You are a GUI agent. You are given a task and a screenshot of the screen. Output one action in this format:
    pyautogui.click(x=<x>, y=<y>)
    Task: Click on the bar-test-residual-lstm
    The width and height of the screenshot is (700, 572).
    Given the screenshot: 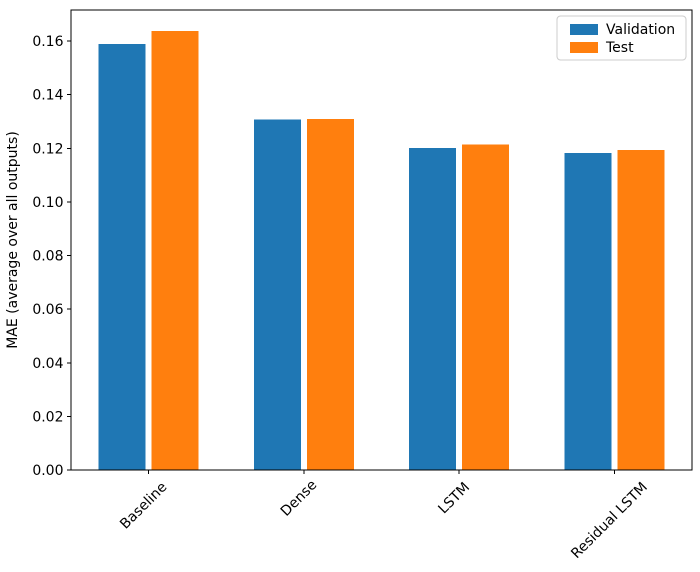 What is the action you would take?
    pyautogui.click(x=641, y=310)
    